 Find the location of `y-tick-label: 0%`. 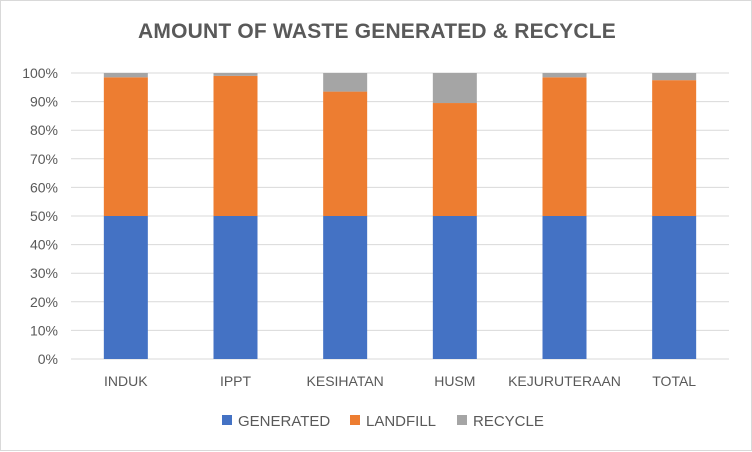

y-tick-label: 0% is located at coordinates (48, 359).